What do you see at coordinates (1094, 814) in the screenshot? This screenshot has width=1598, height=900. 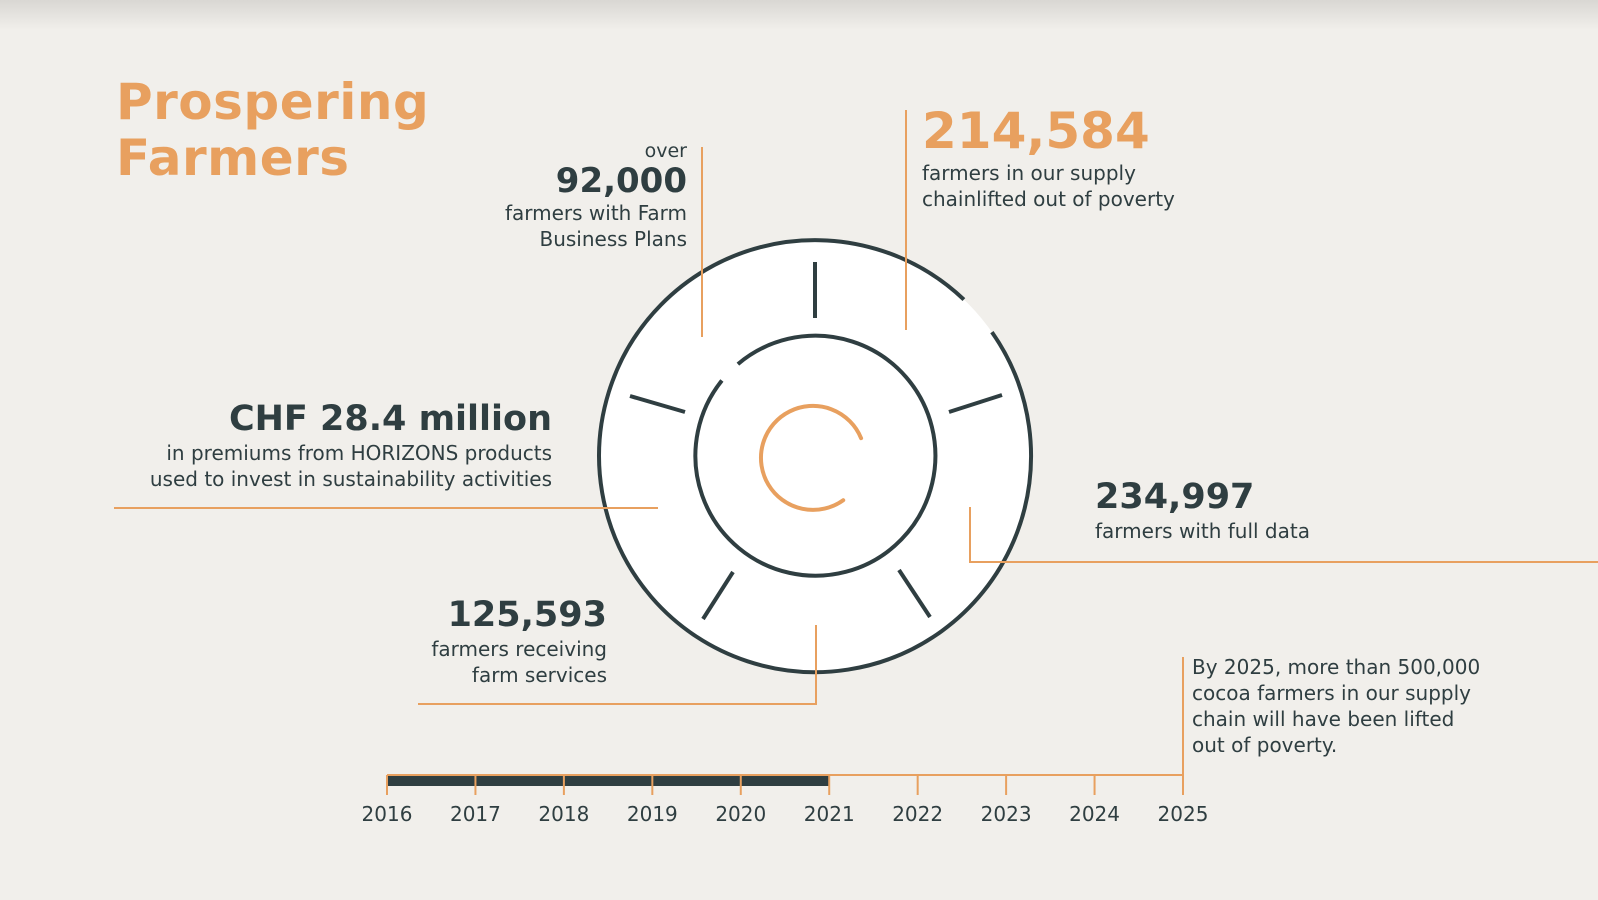 I see `timeline-year-label: 2024` at bounding box center [1094, 814].